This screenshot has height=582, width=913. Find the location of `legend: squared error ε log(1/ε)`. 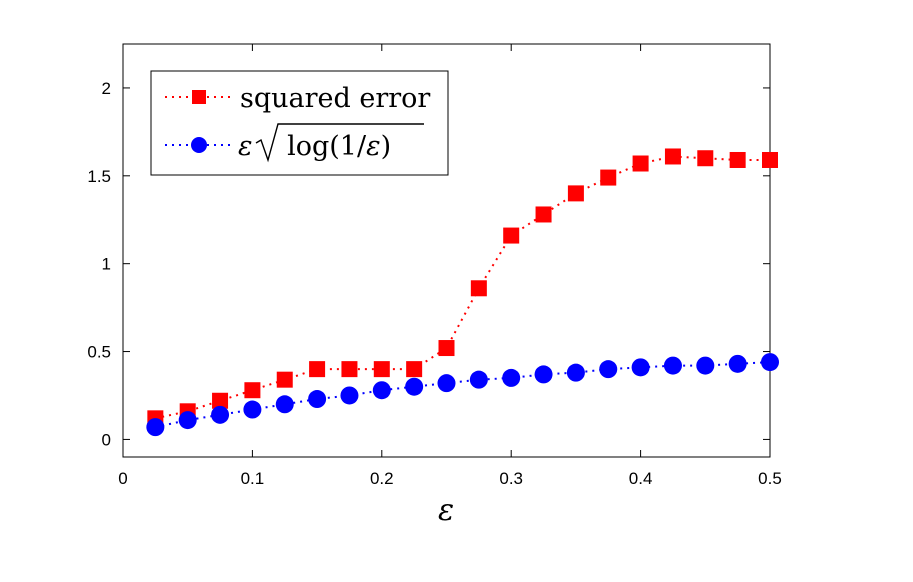

legend: squared error ε log(1/ε) is located at coordinates (299, 123).